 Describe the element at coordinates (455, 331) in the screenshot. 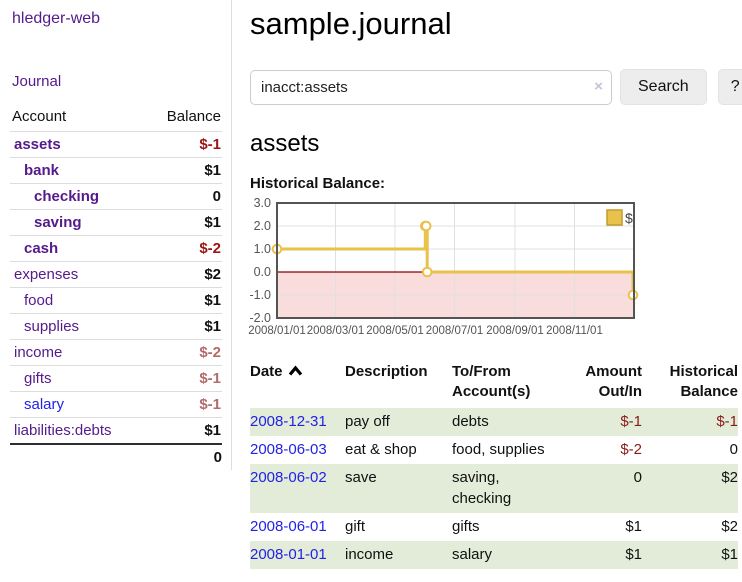

I see `svg-text: 2008/07/01` at that location.